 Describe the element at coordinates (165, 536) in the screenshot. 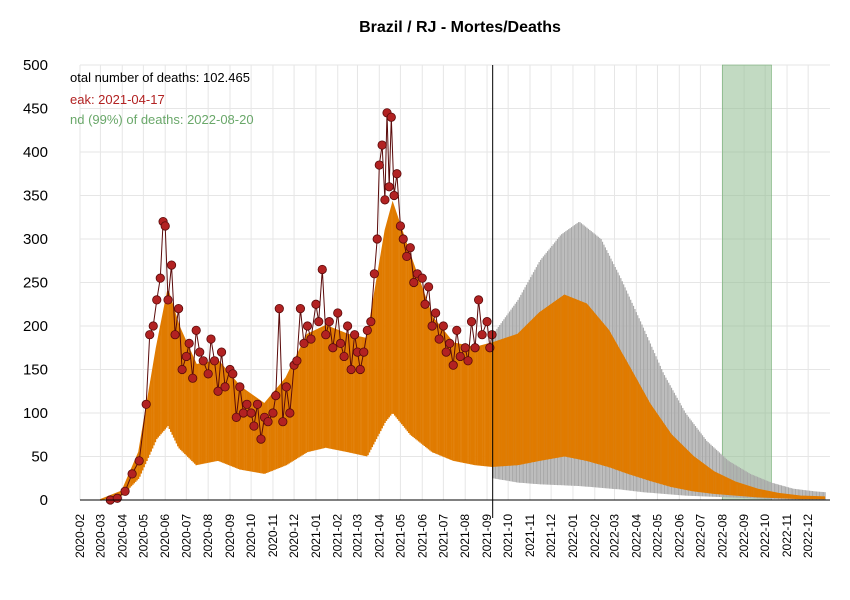

I see `x-tick-label: 2020-06` at that location.